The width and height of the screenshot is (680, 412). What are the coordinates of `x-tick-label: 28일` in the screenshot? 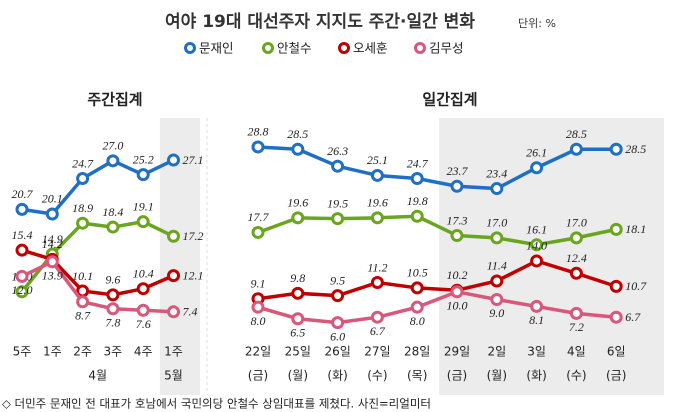 It's located at (417, 352).